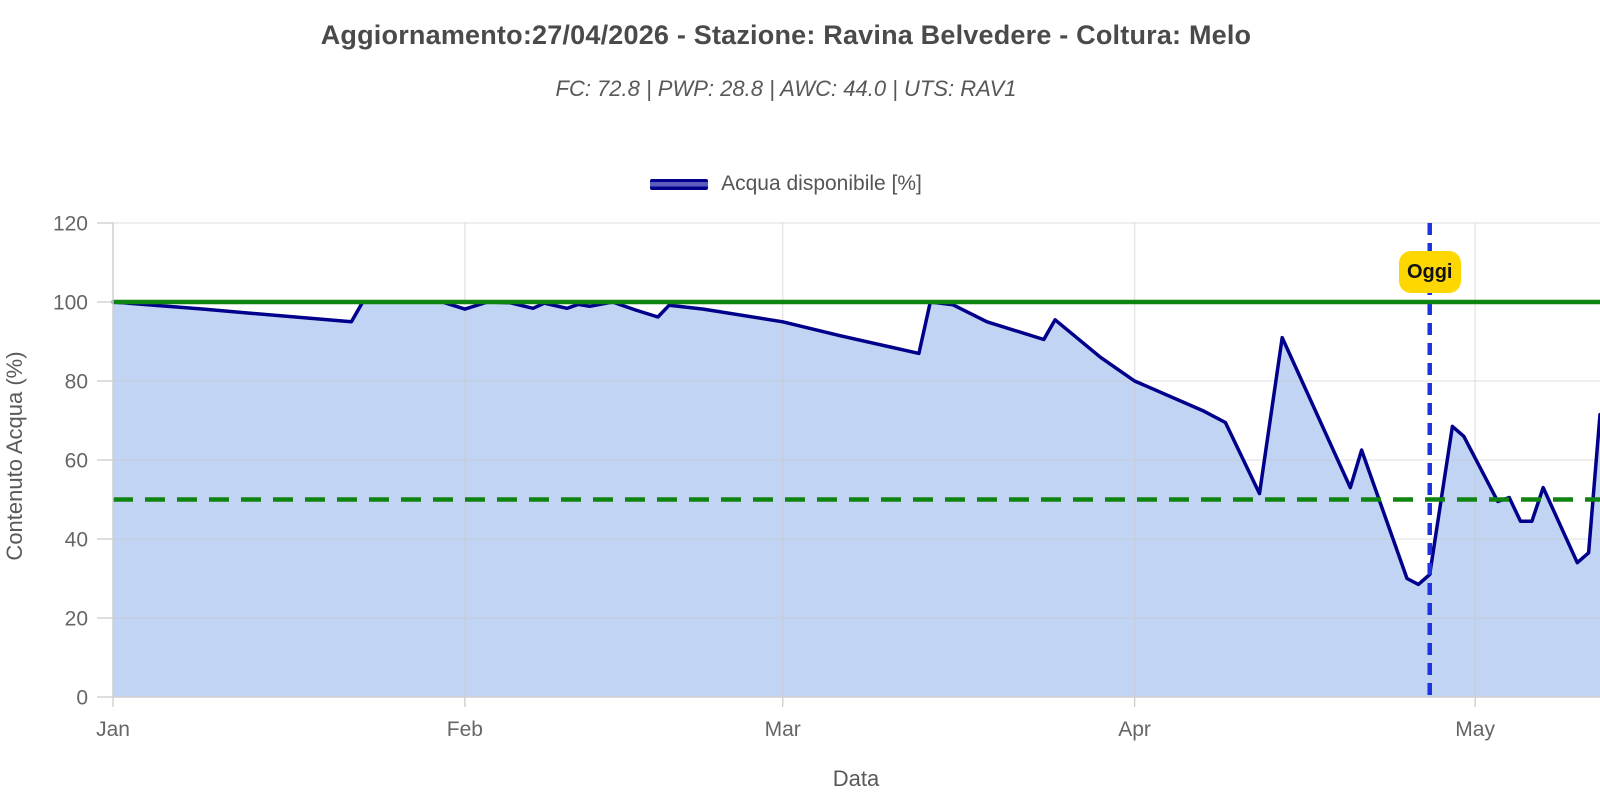 This screenshot has height=800, width=1600. Describe the element at coordinates (76, 382) in the screenshot. I see `y-tick-label: 80` at that location.